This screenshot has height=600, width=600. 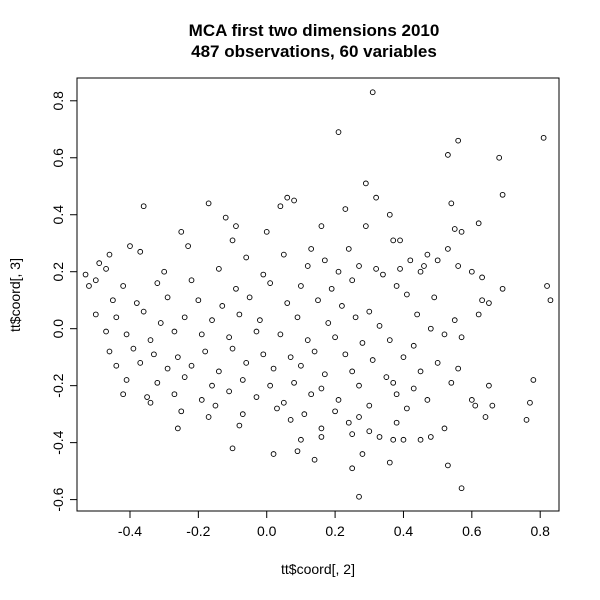 What do you see at coordinates (198, 531) in the screenshot?
I see `x-tick-label: -0.2` at bounding box center [198, 531].